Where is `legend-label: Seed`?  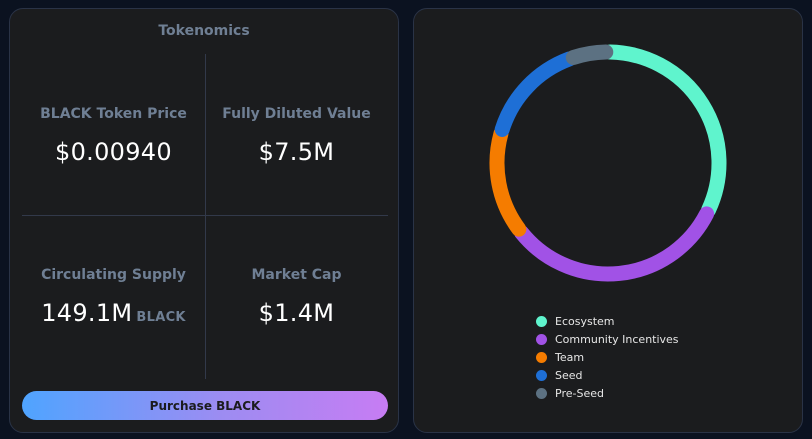
legend-label: Seed is located at coordinates (569, 375).